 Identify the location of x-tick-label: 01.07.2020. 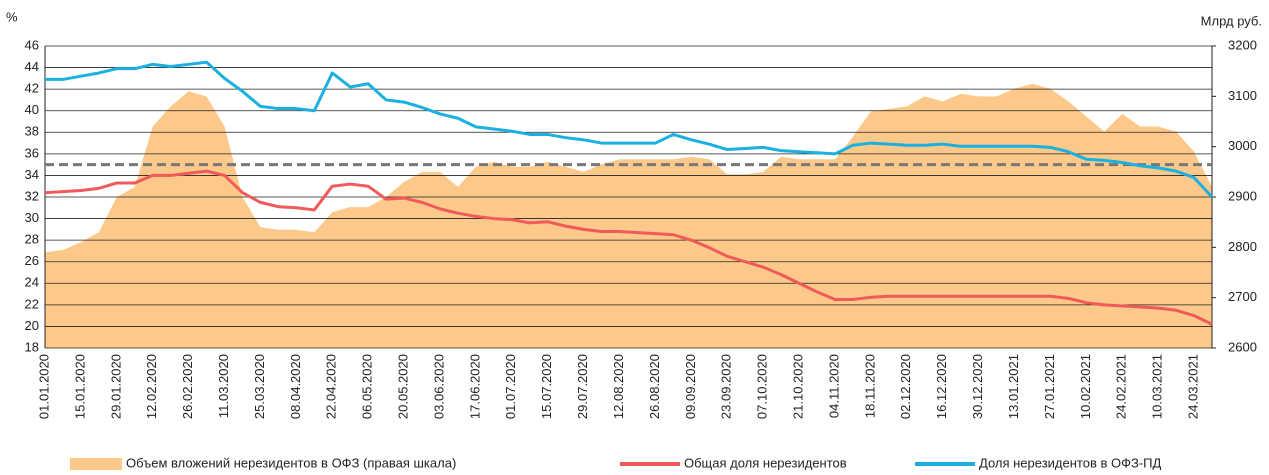
(510, 386).